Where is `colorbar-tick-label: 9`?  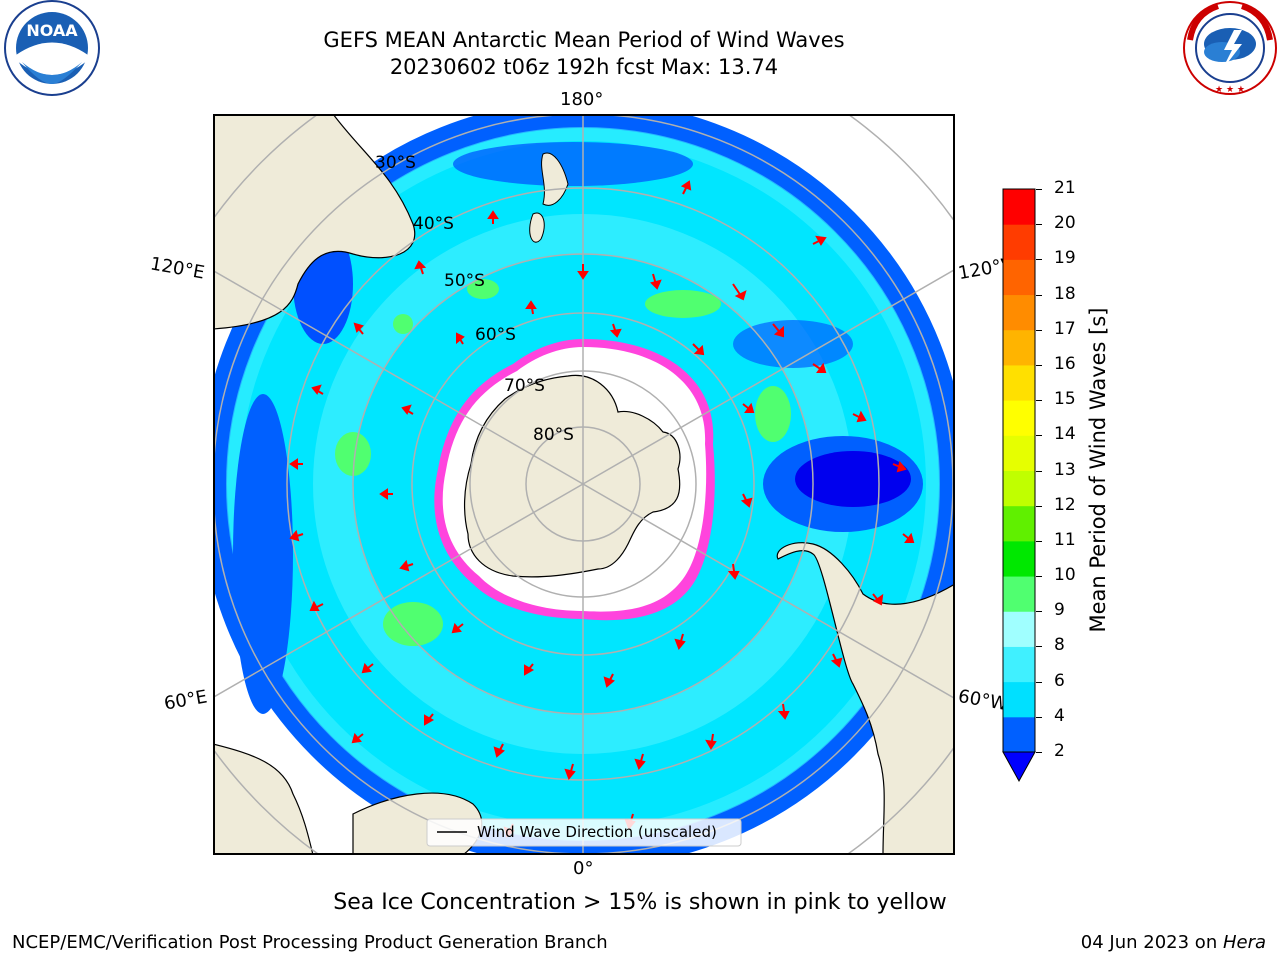 colorbar-tick-label: 9 is located at coordinates (1059, 610).